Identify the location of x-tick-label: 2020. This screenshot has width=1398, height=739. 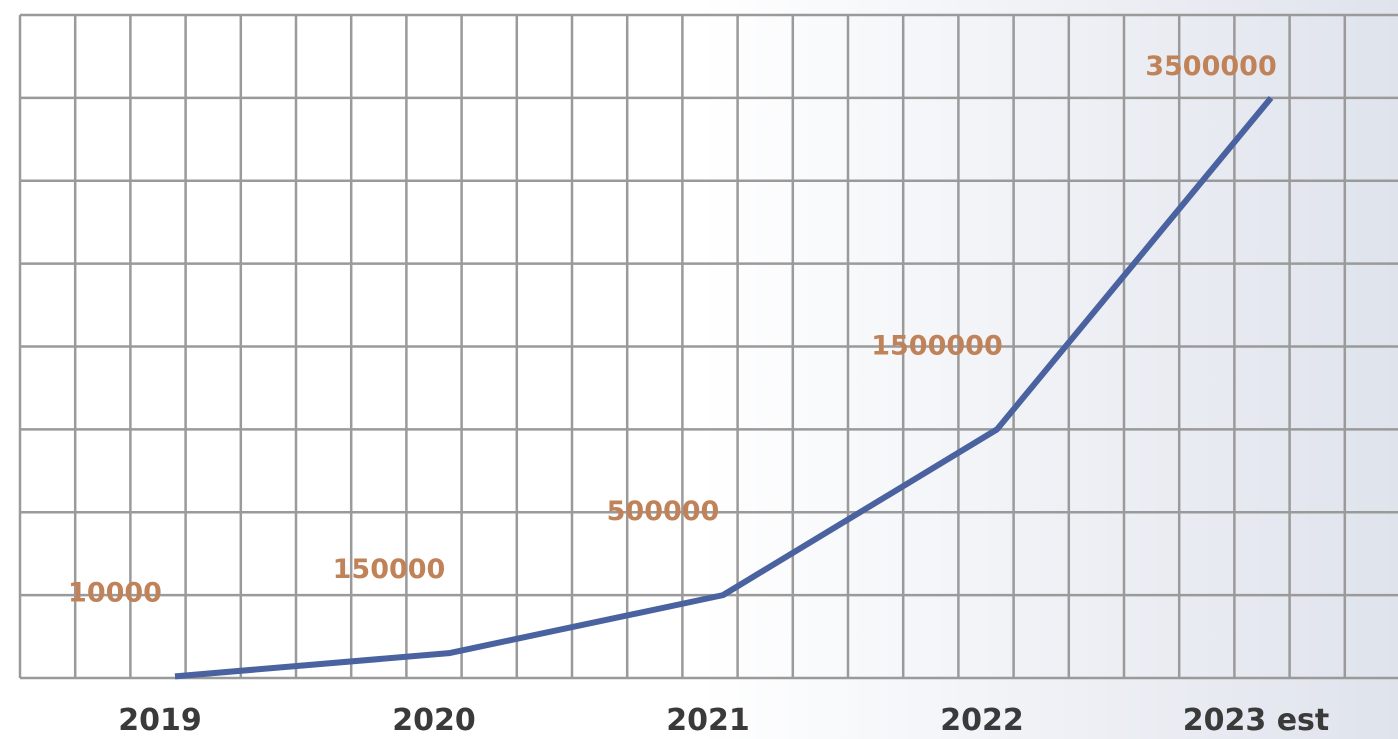
(434, 720).